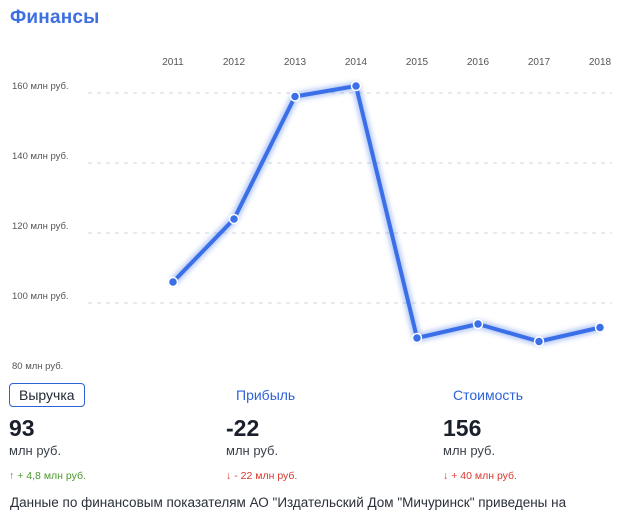 This screenshot has width=627, height=517. Describe the element at coordinates (326, 432) in the screenshot. I see `metric-profit: Прибыль -22 млн руб. ↓ - 22 млн руб.` at that location.